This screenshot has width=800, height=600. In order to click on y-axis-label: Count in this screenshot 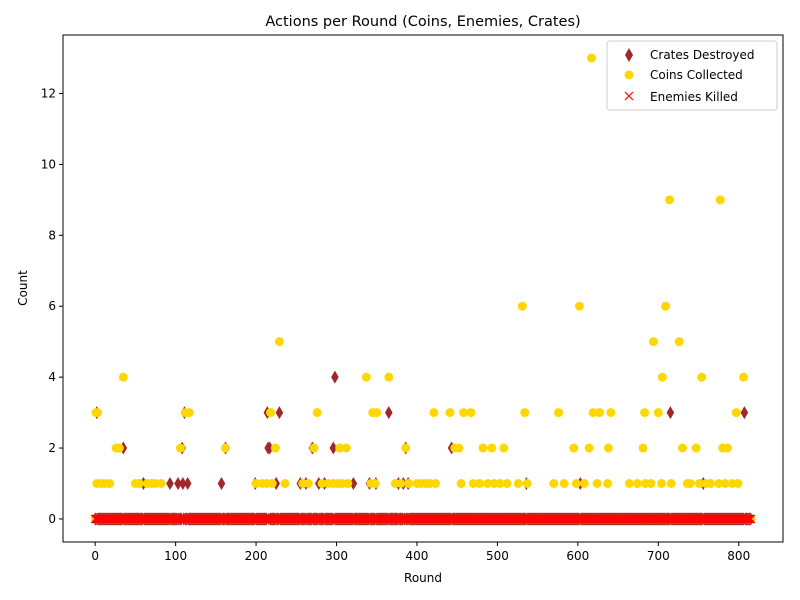, I will do `click(23, 288)`.